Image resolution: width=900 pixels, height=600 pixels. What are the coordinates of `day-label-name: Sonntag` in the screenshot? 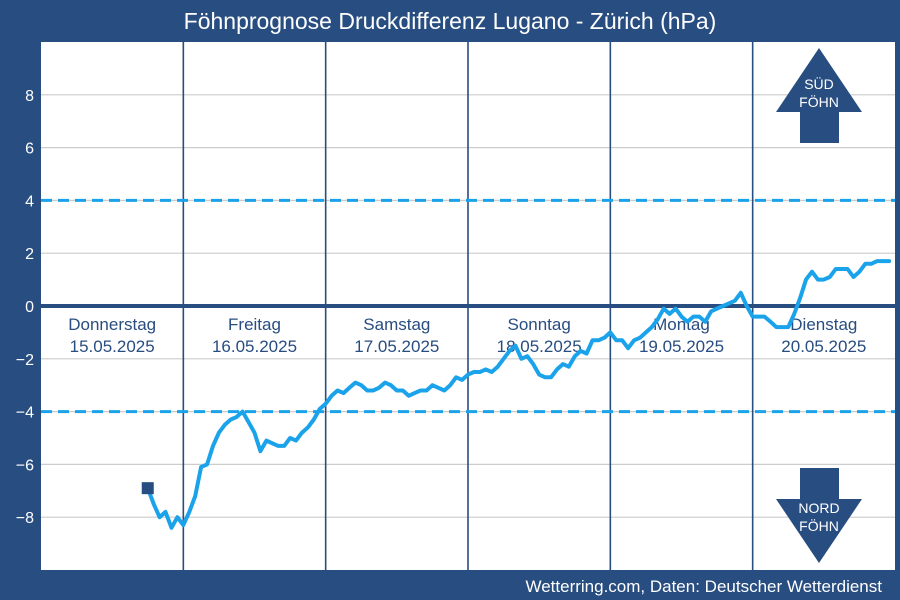 It's located at (538, 324).